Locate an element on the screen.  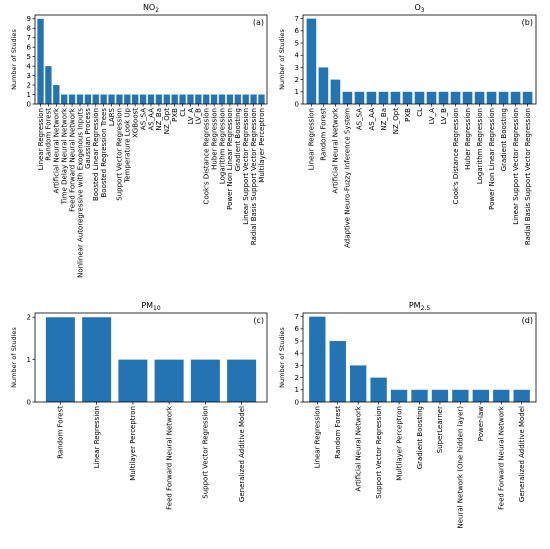
x-tick-label: Support Vector Regression is located at coordinates (206, 452).